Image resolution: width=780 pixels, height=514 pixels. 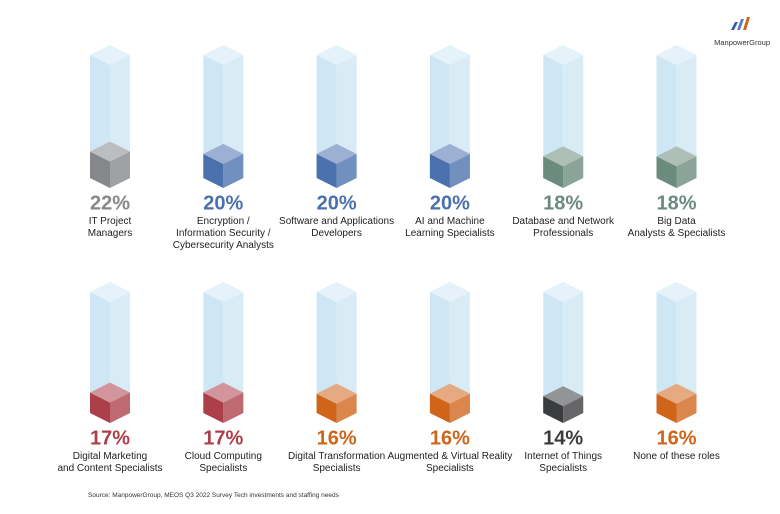 I want to click on category-label: Augmented & Virtual Reality Specialists, so click(x=450, y=462).